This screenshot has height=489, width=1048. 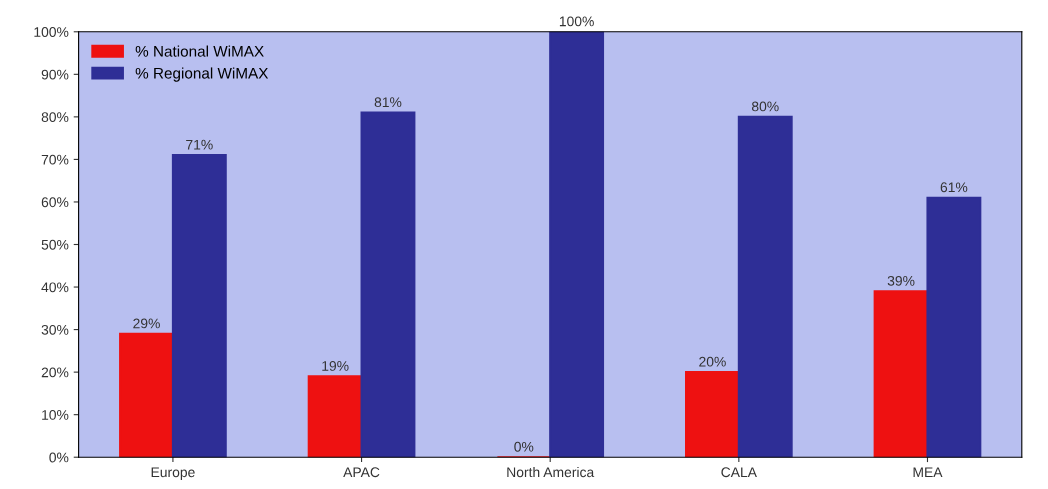 I want to click on data-label: 80%, so click(x=765, y=106).